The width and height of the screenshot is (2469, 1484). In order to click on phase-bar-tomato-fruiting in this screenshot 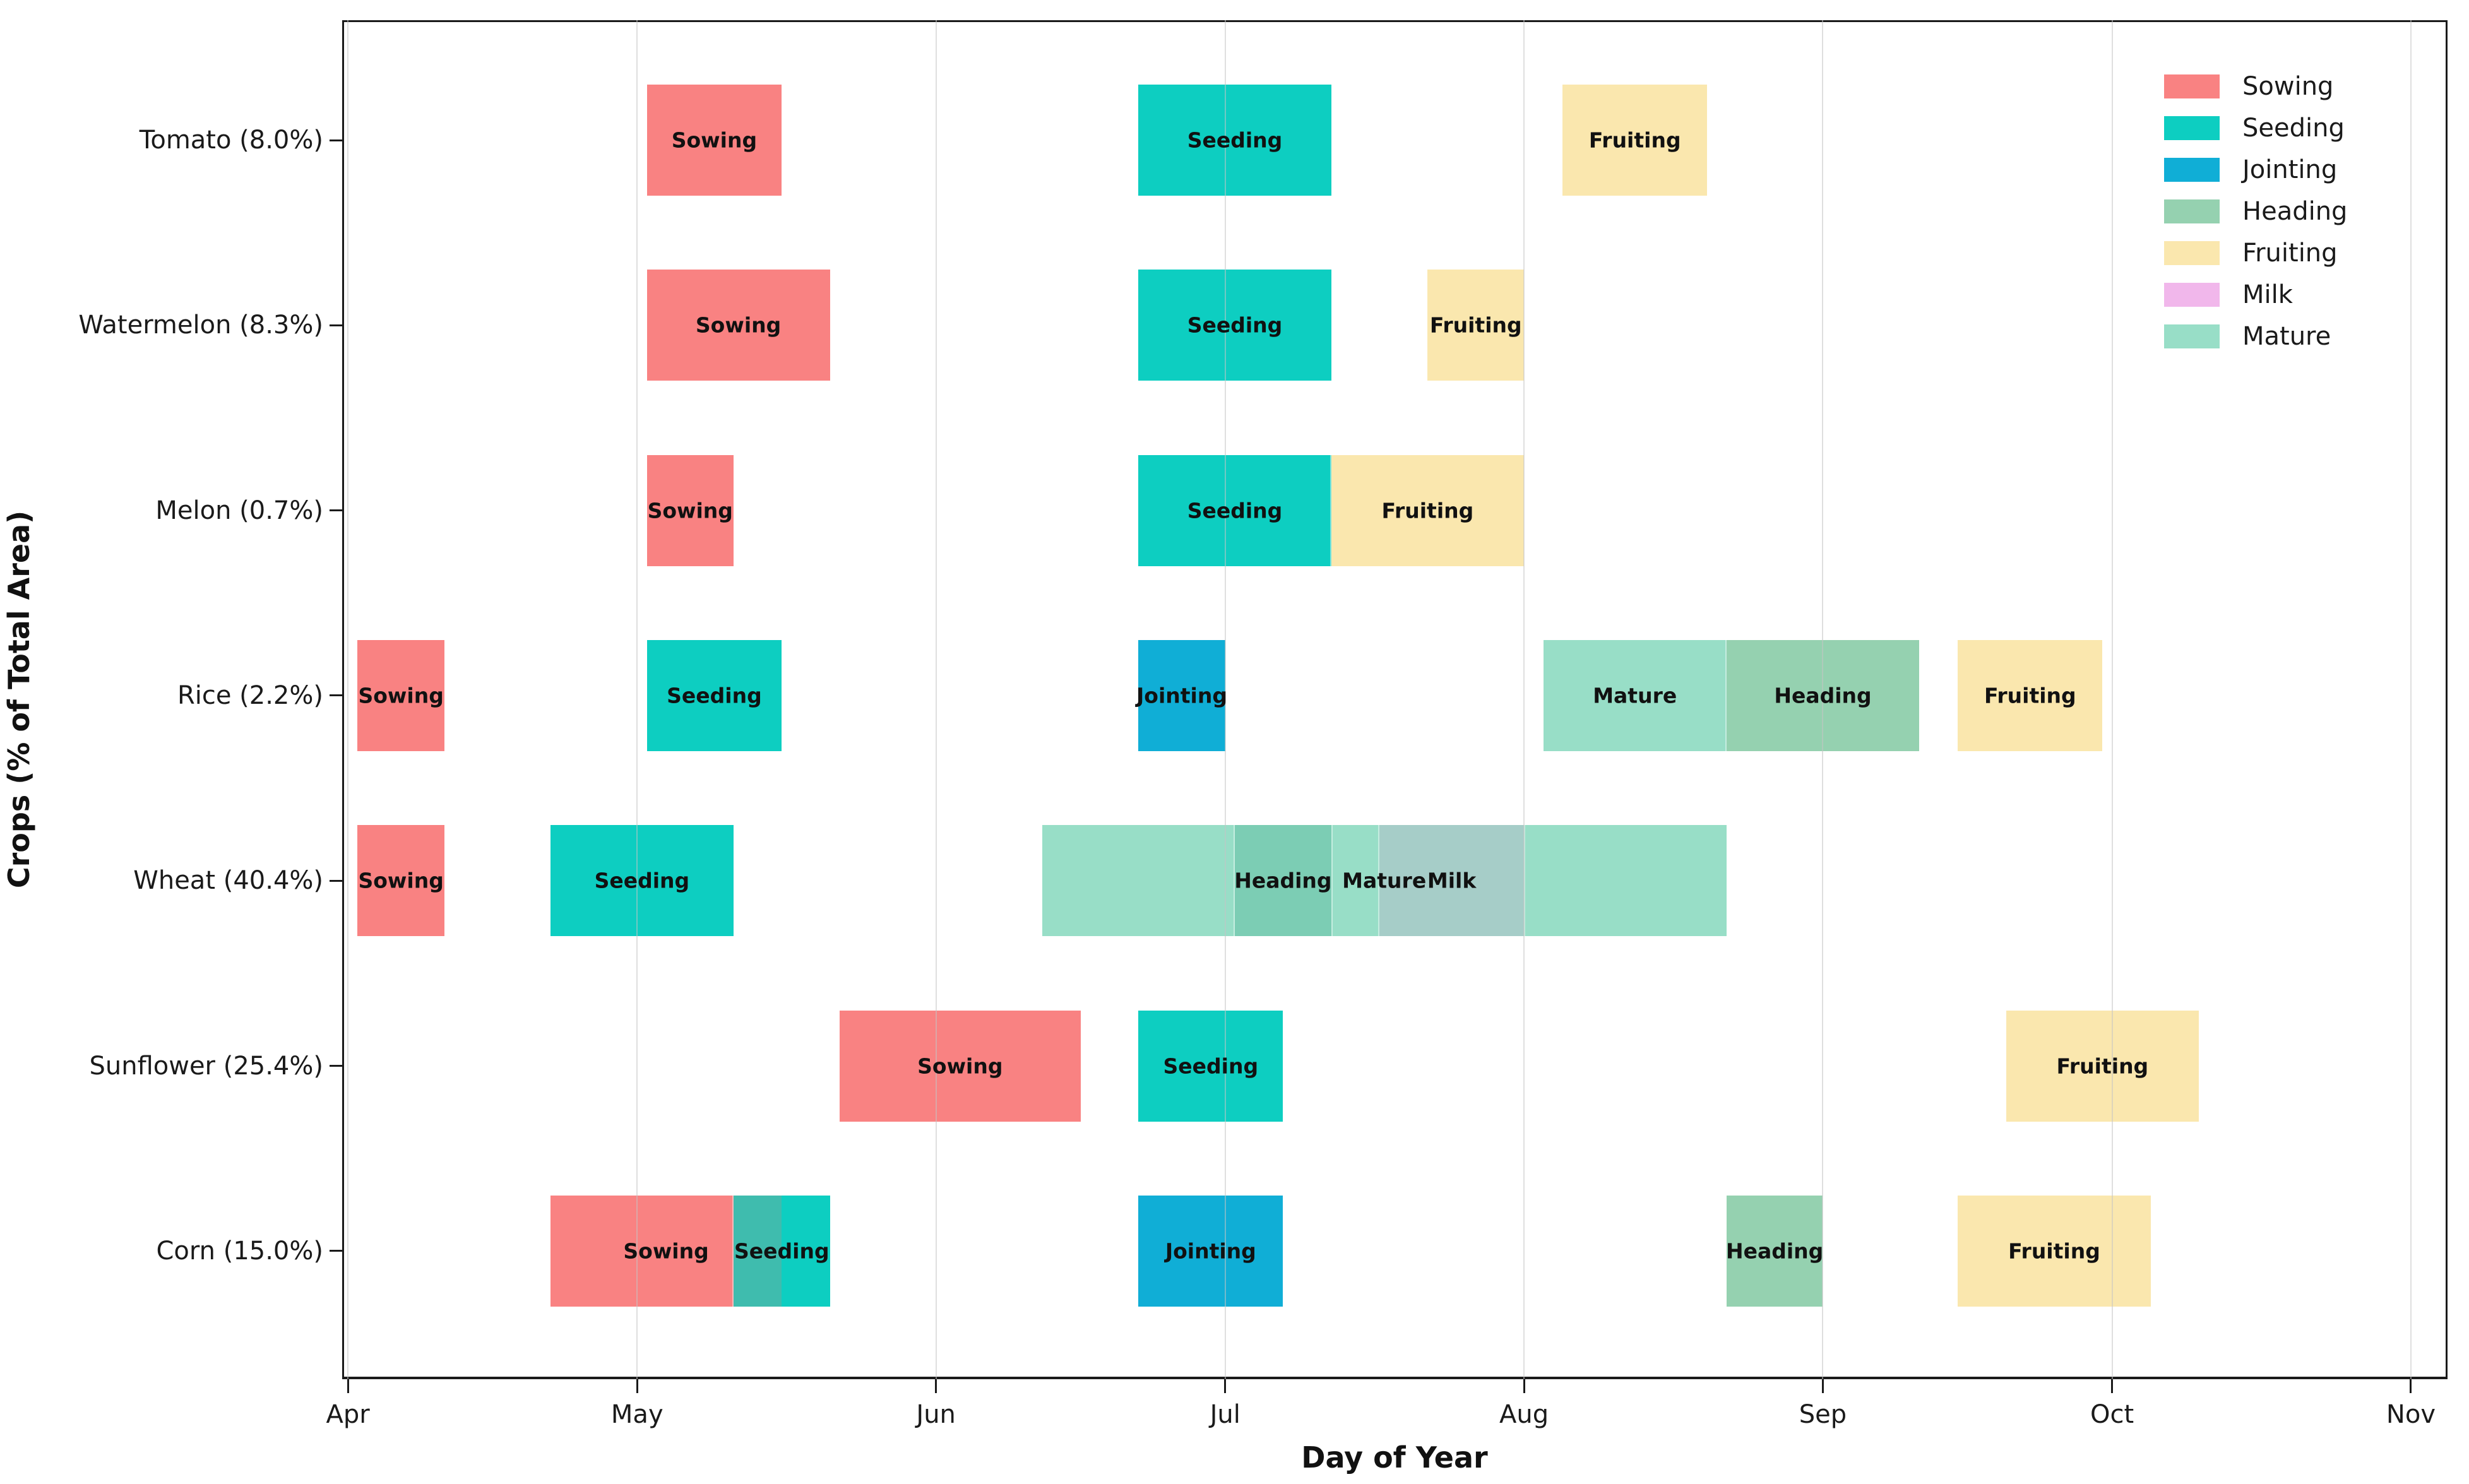, I will do `click(1635, 140)`.